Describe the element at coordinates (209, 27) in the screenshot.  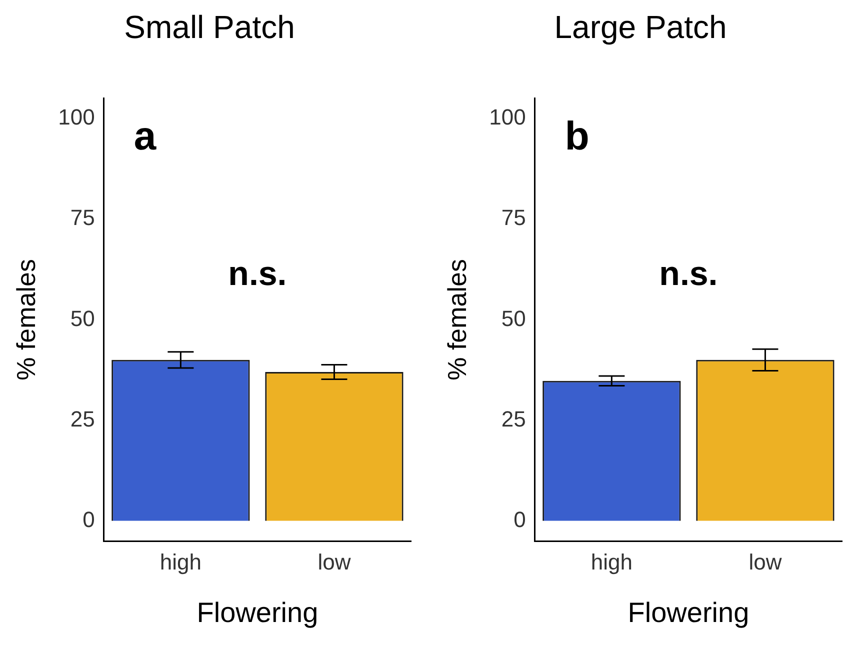
I see `chart-title: Small Patch` at that location.